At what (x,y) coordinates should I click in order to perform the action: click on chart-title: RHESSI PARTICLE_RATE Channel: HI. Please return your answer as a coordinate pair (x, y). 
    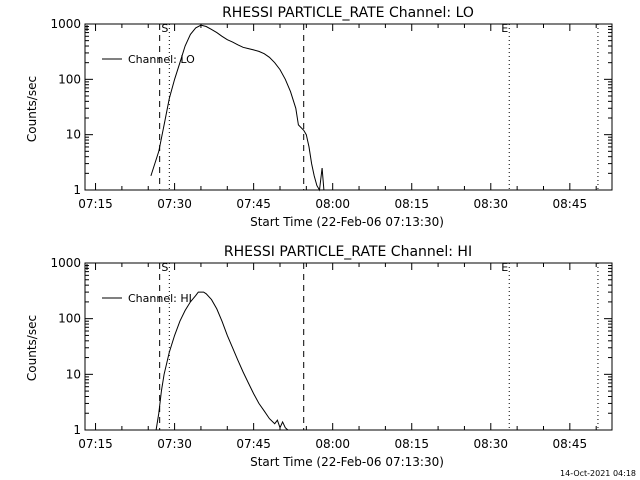
    Looking at the image, I should click on (348, 252).